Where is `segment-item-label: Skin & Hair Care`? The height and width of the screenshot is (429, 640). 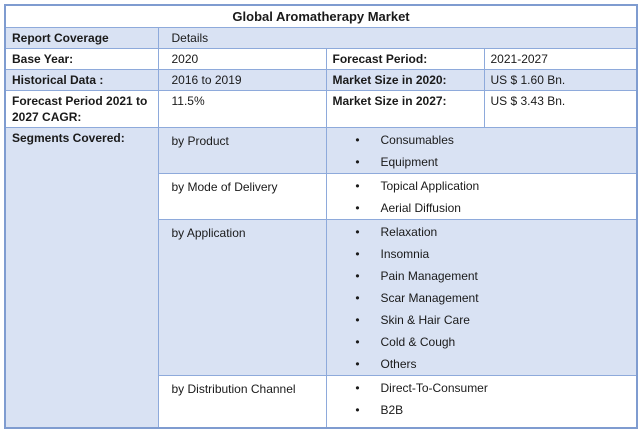 segment-item-label: Skin & Hair Care is located at coordinates (425, 320).